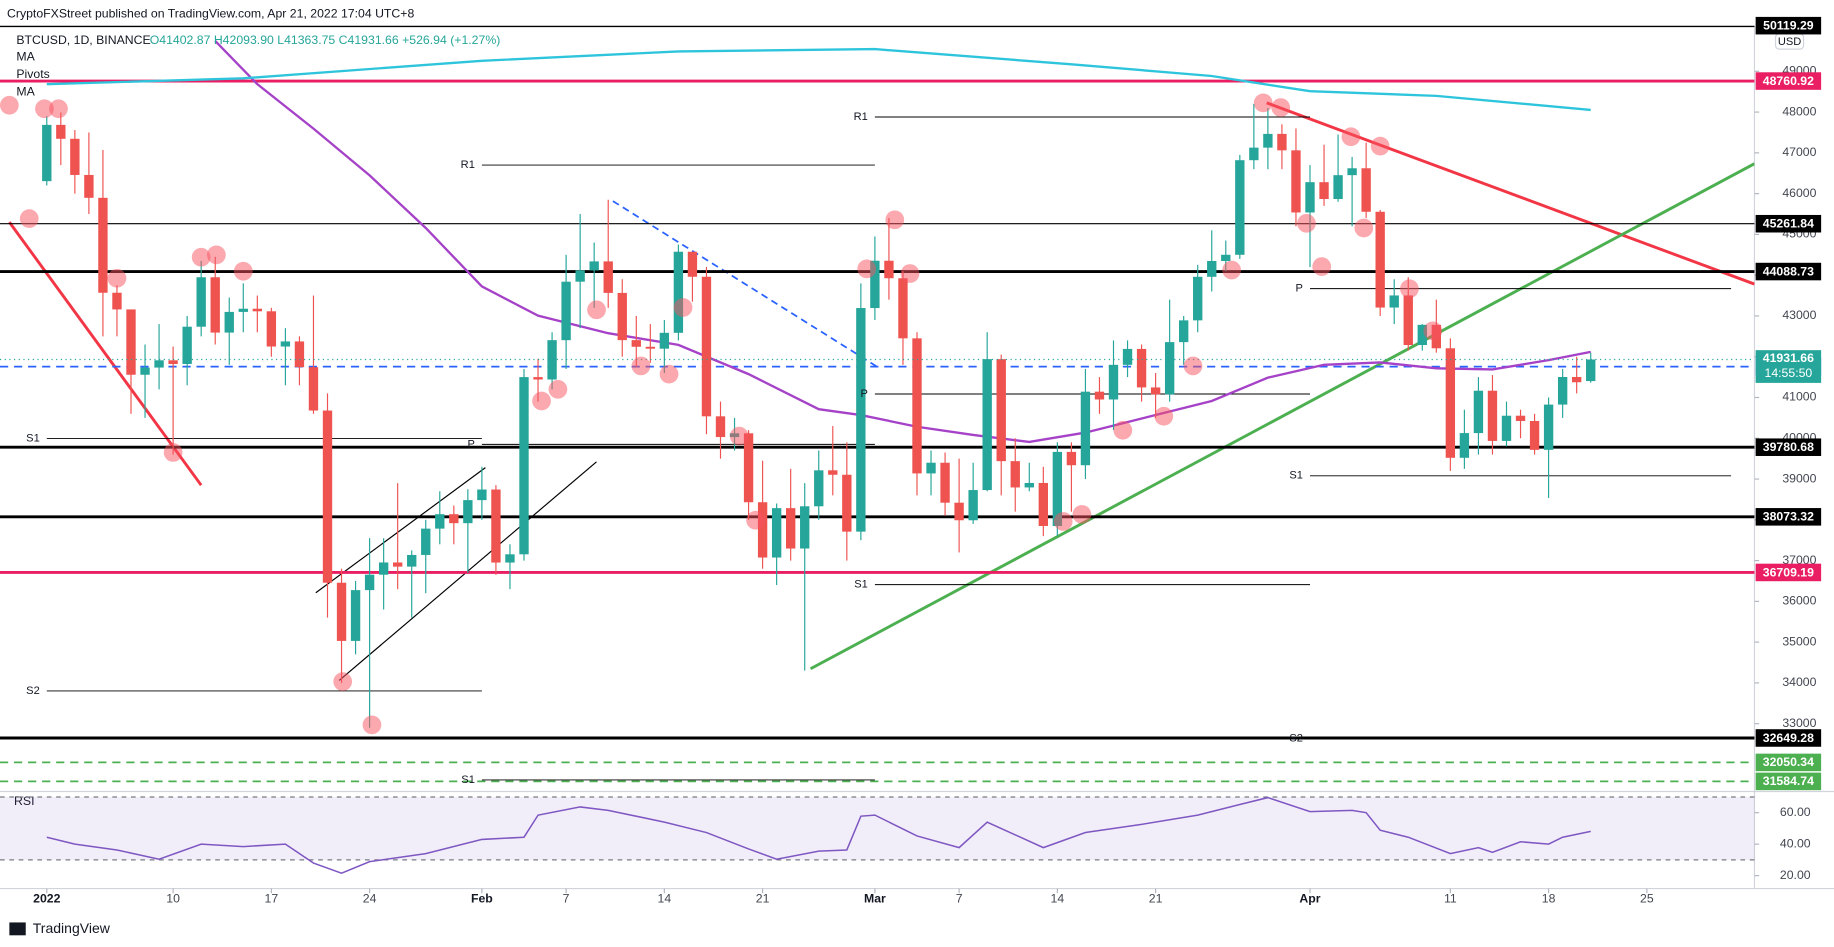 This screenshot has width=1834, height=947. What do you see at coordinates (1789, 42) in the screenshot?
I see `currency: USD` at bounding box center [1789, 42].